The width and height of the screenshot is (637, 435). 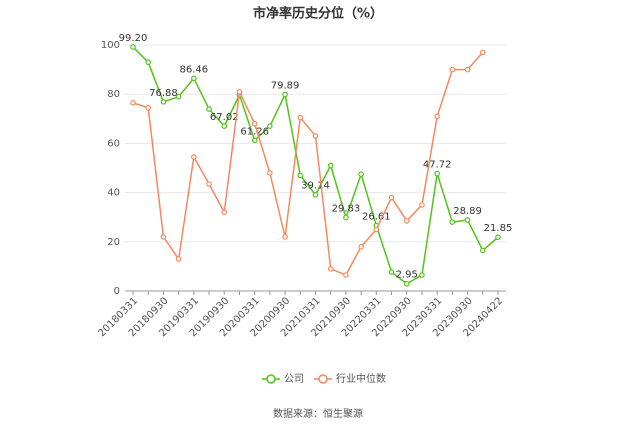 I want to click on data-label: 28.89, so click(x=467, y=211).